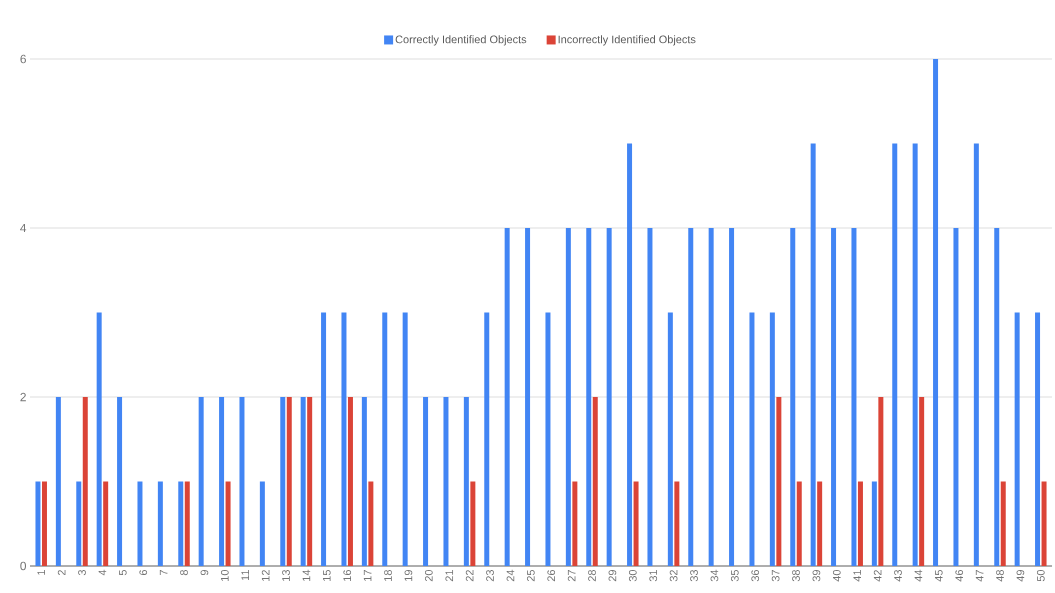 The image size is (1055, 593). Describe the element at coordinates (428, 575) in the screenshot. I see `x-tick-label: 20` at that location.